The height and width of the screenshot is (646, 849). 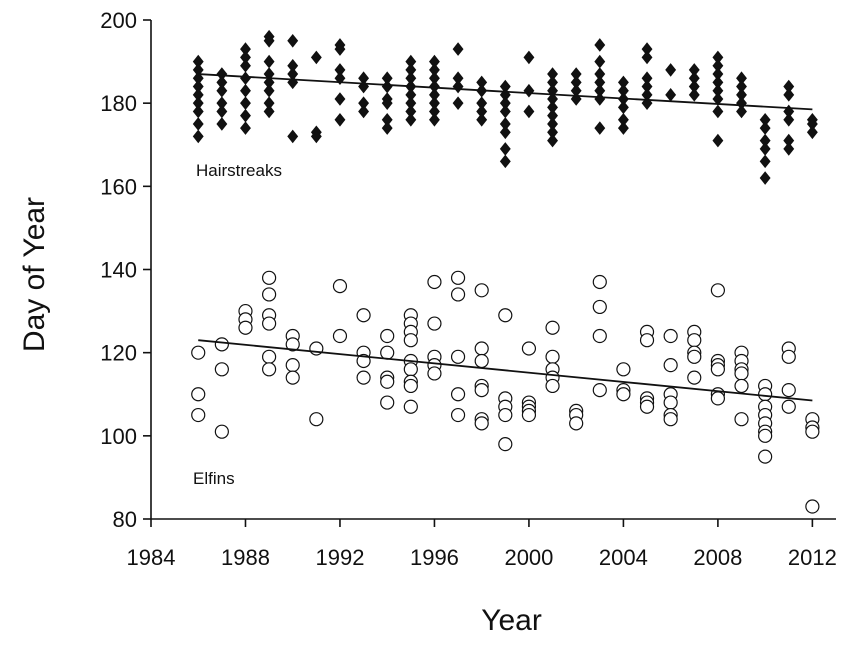 What do you see at coordinates (434, 557) in the screenshot?
I see `x-tick-label: 1996` at bounding box center [434, 557].